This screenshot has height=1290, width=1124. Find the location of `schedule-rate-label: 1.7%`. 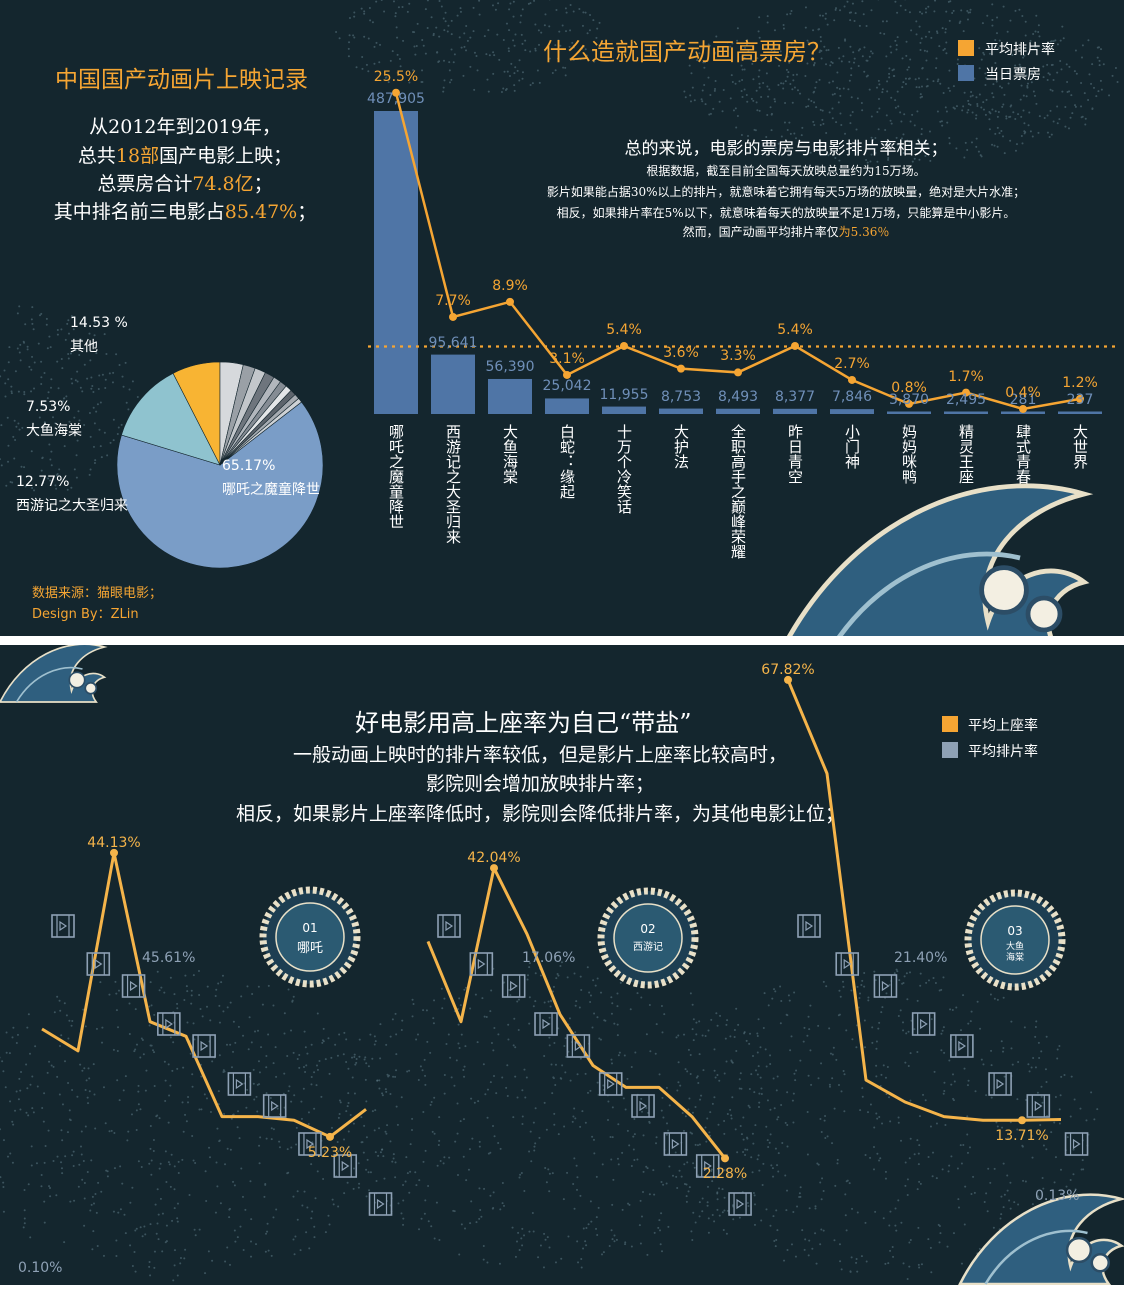

schedule-rate-label: 1.7% is located at coordinates (966, 376).